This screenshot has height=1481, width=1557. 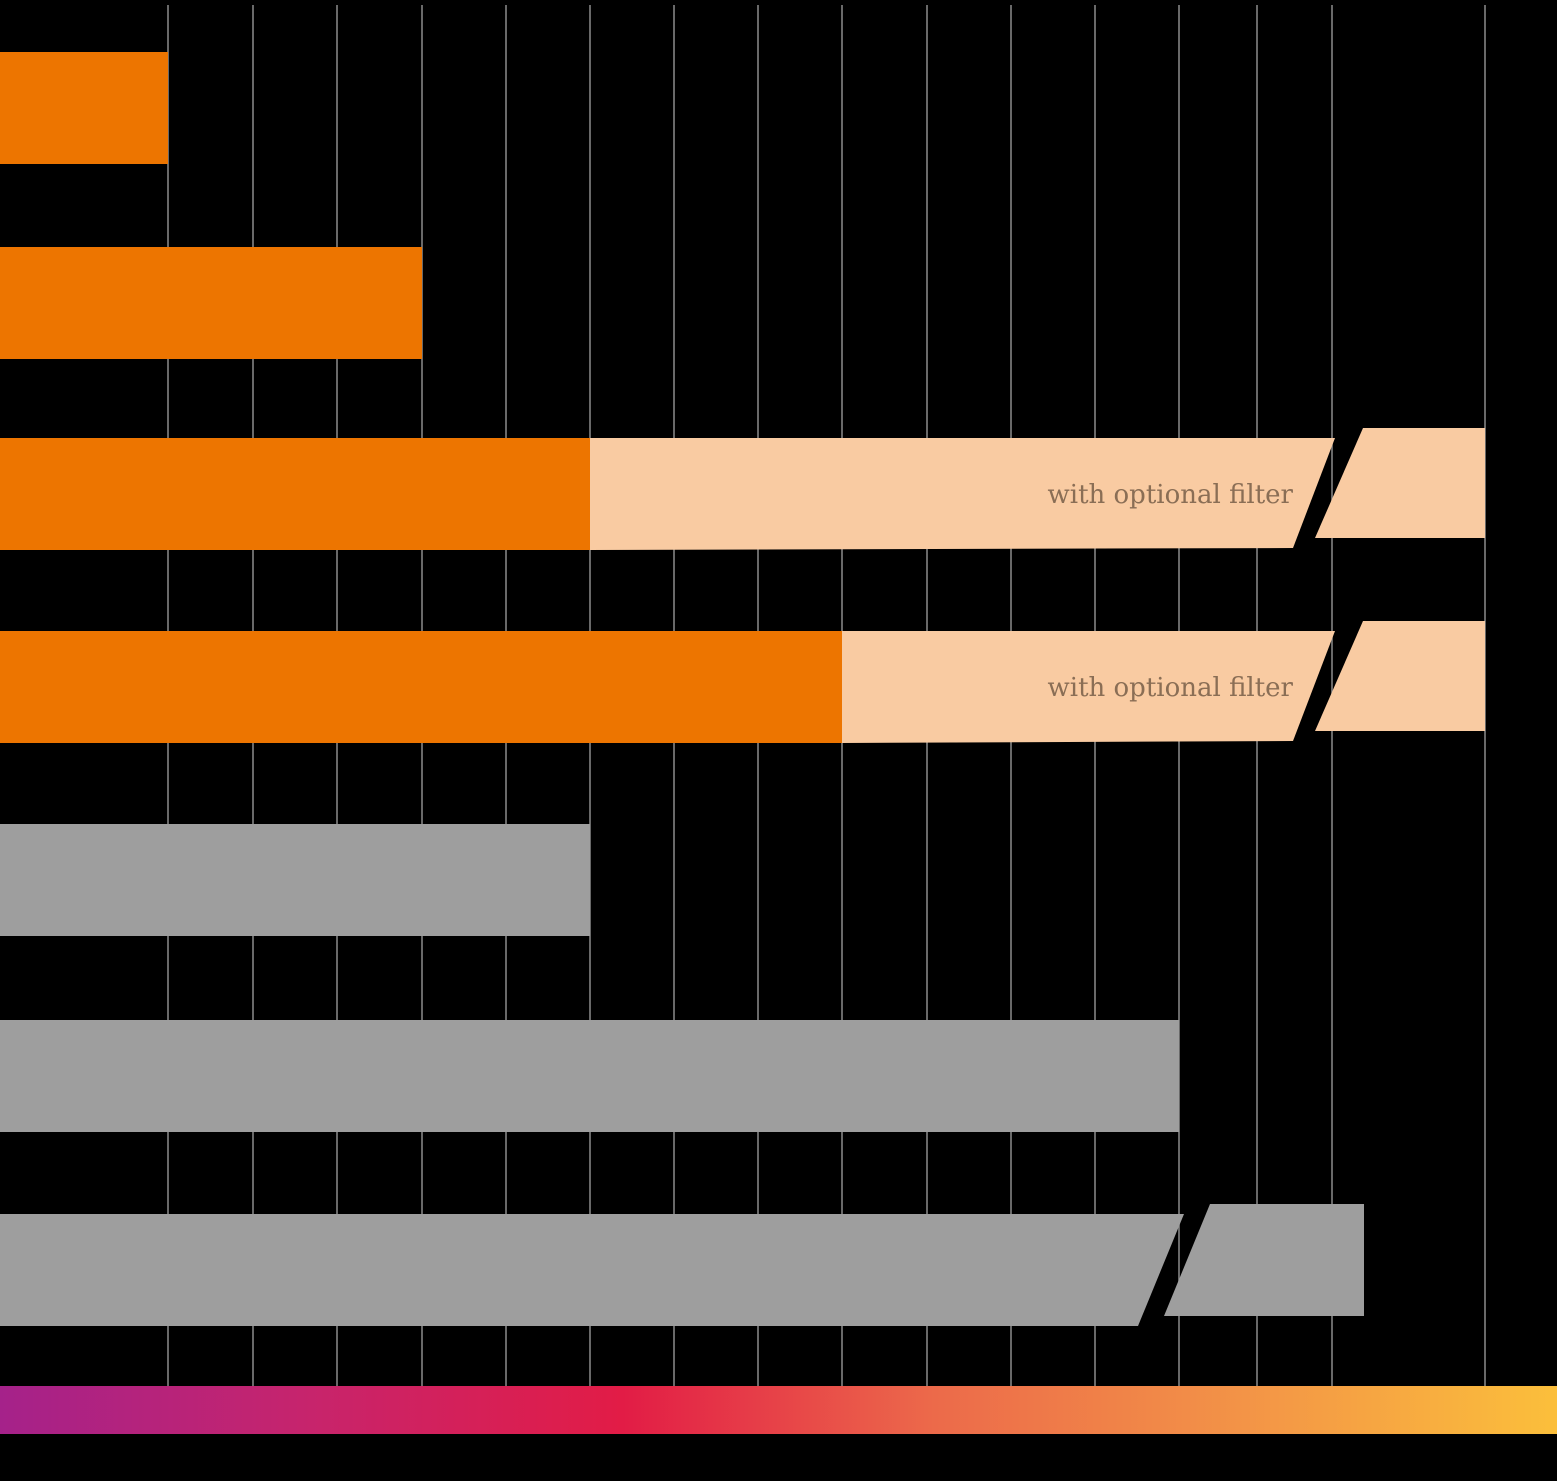 I want to click on annotations: with optional filter with optional filter, so click(x=1171, y=591).